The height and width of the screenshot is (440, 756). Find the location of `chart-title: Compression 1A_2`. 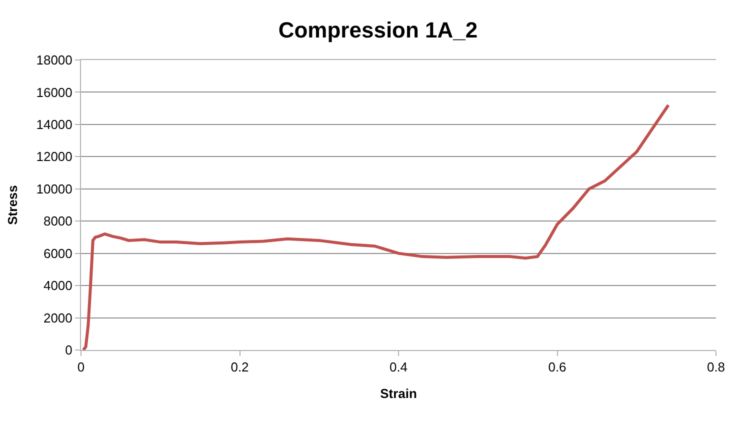

chart-title: Compression 1A_2 is located at coordinates (378, 29).